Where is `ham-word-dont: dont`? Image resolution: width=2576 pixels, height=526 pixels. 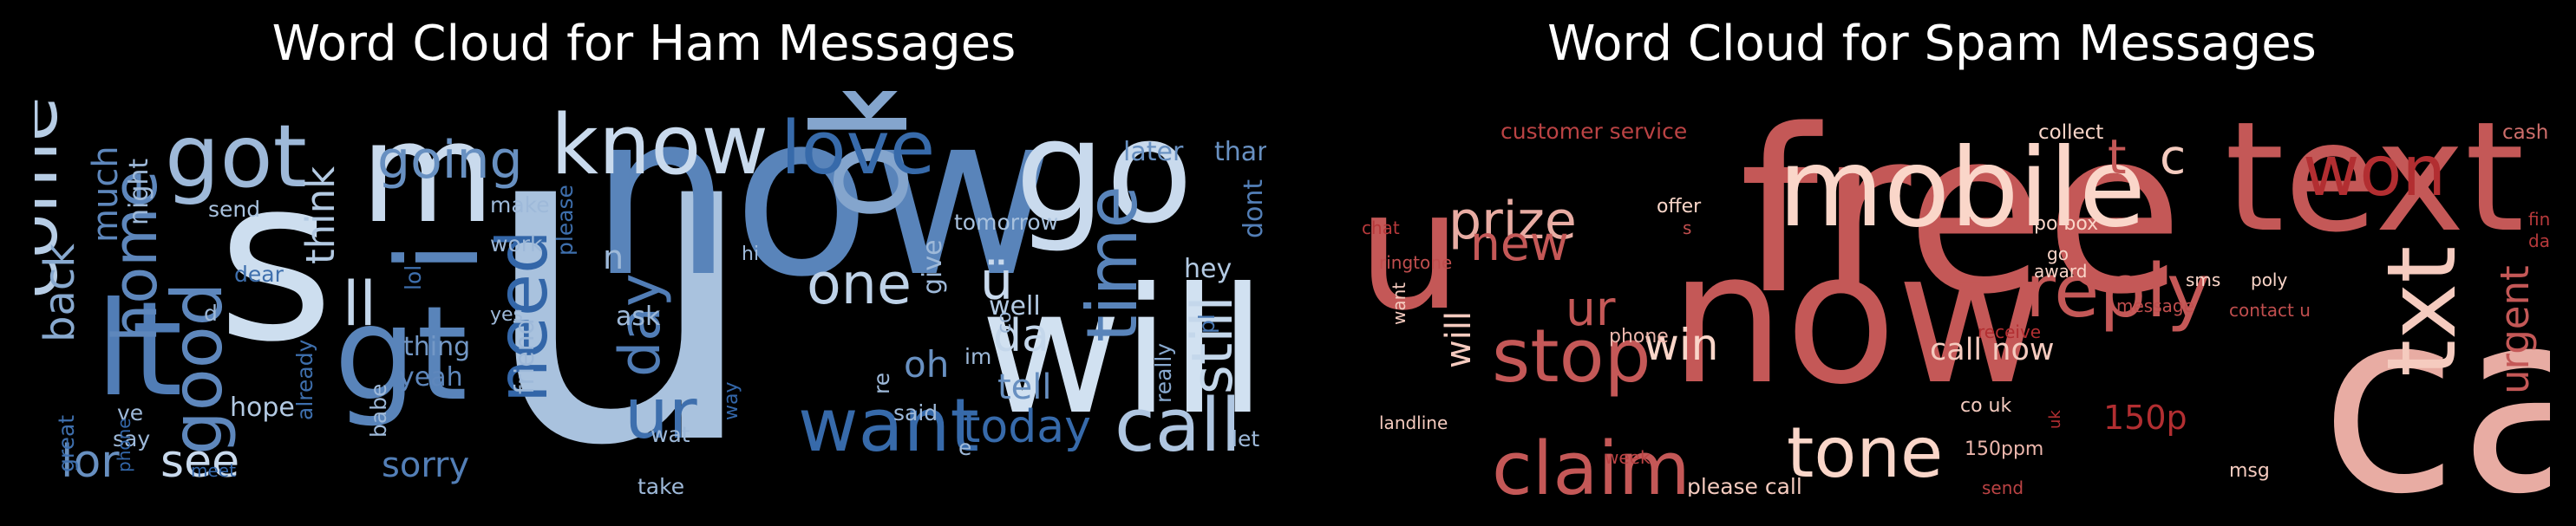 ham-word-dont: dont is located at coordinates (1252, 208).